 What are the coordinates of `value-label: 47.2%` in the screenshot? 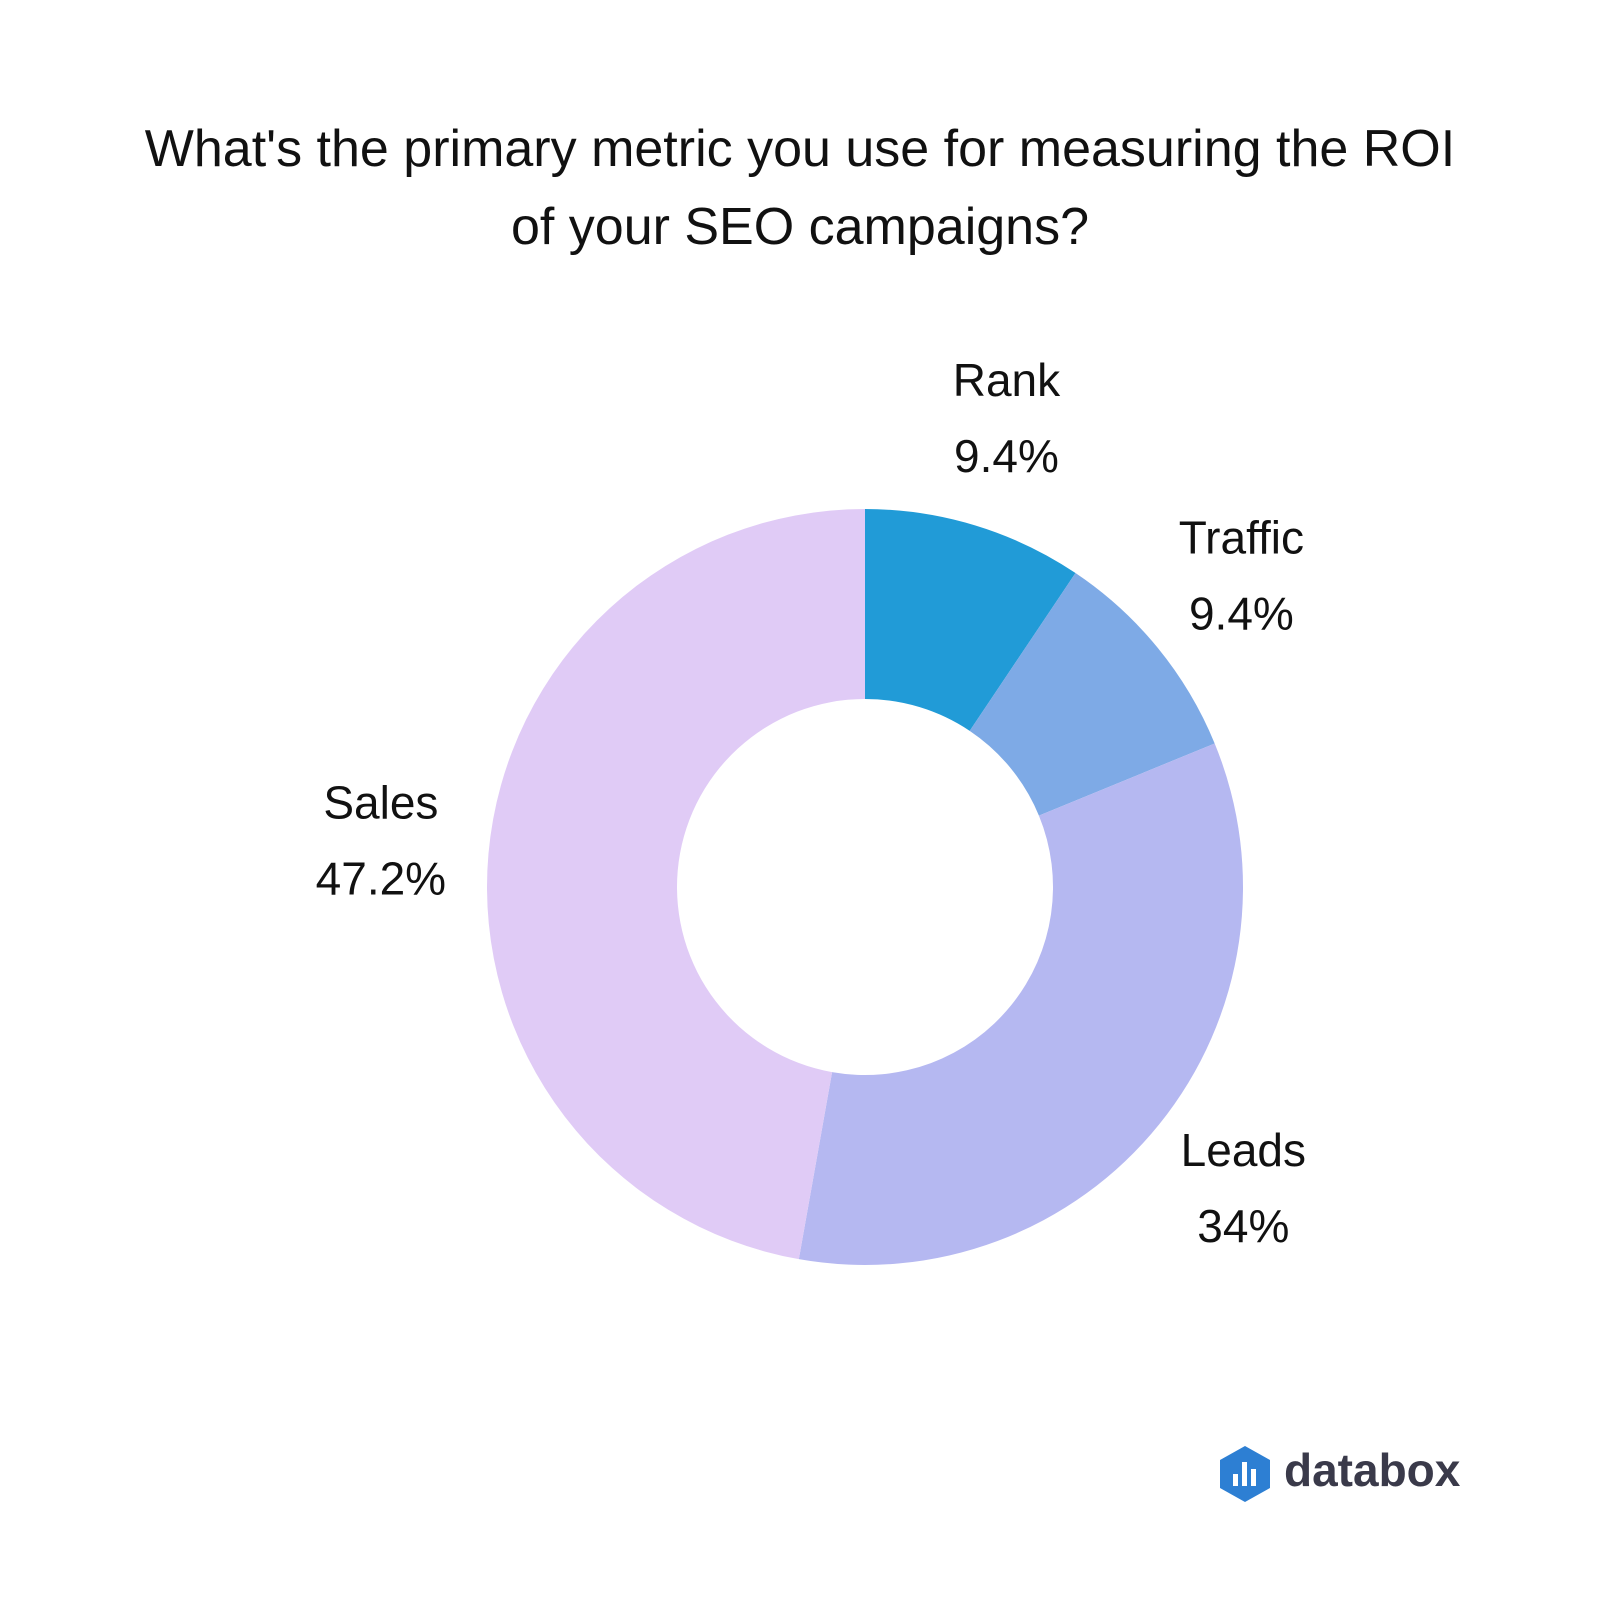 It's located at (381, 878).